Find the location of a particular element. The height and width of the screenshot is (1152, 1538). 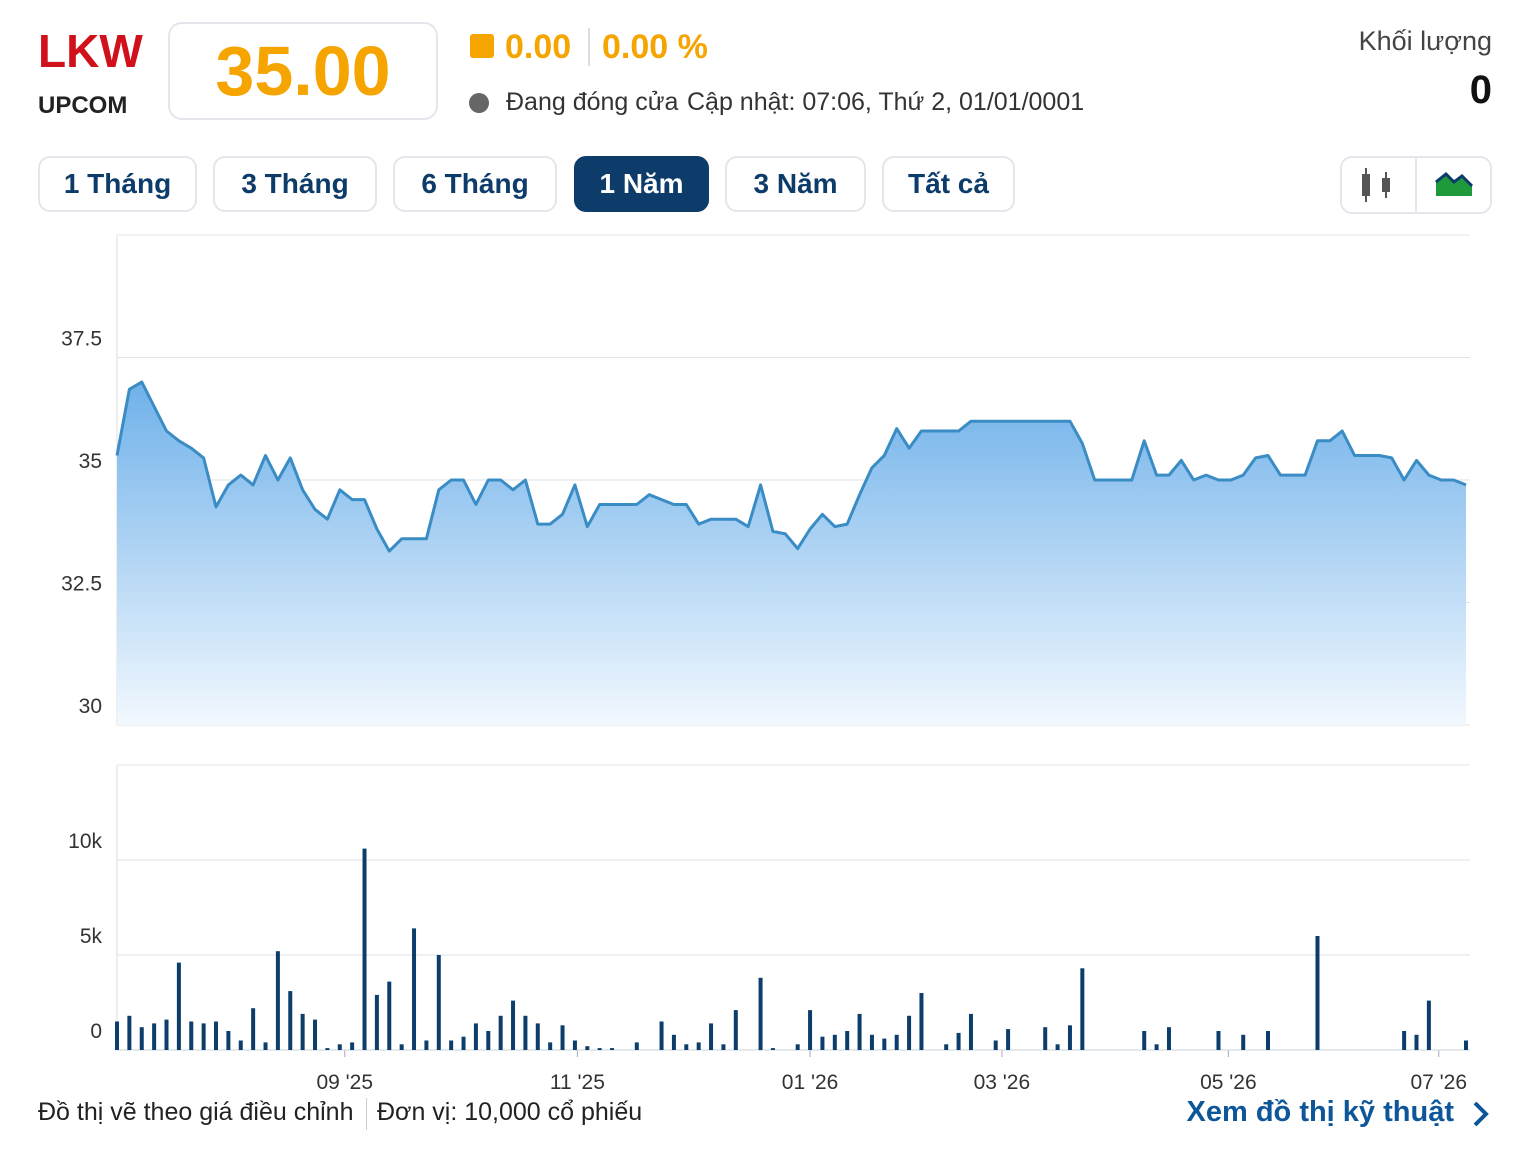

x-tick-label: 07 '26 is located at coordinates (1438, 1082).